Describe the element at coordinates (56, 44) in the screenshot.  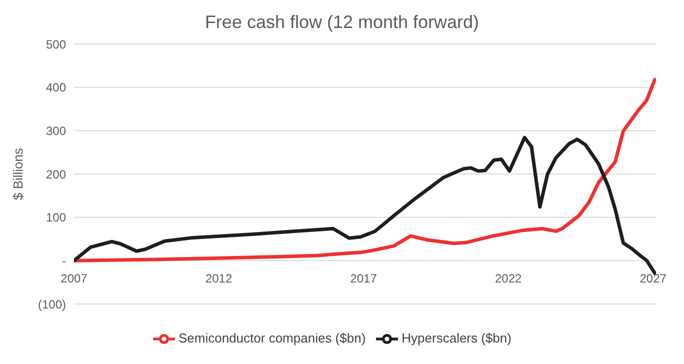
I see `y-tick-label: 500` at that location.